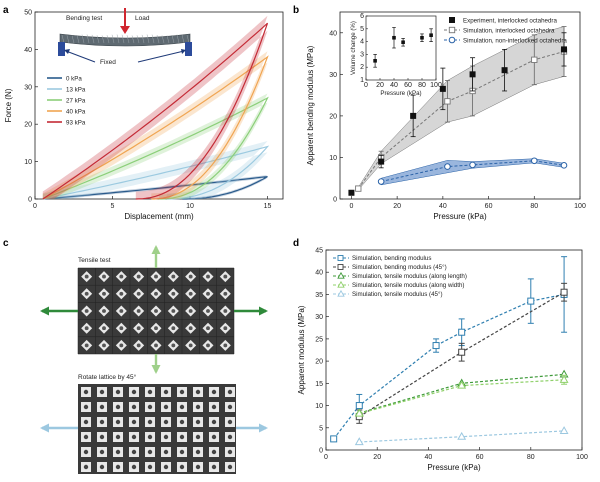  I want to click on b-sim-line, so click(461, 119).